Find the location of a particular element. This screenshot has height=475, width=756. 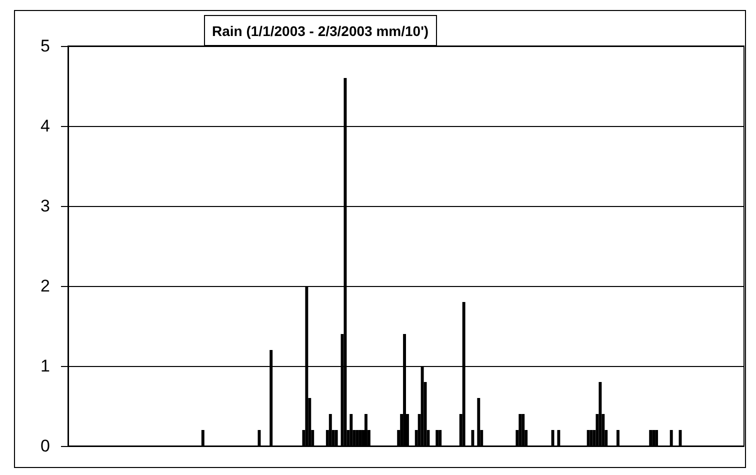

y-tick-label: 0 is located at coordinates (45, 446).